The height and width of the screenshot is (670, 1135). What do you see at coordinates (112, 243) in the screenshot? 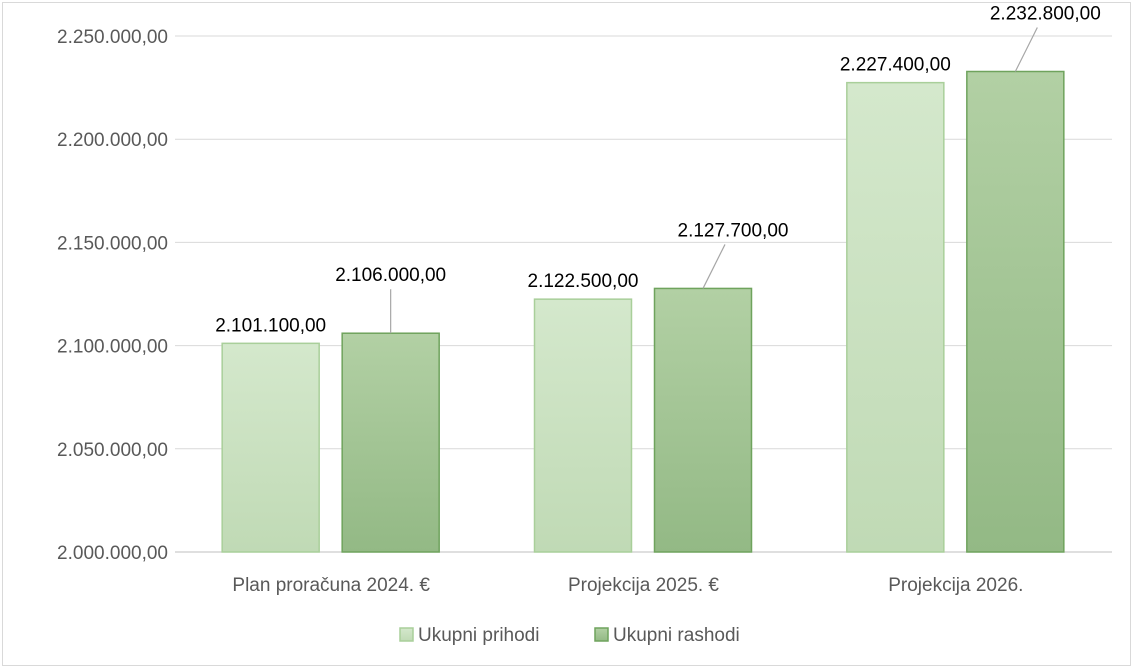
I see `y-tick-label: 2.150.000,00` at bounding box center [112, 243].